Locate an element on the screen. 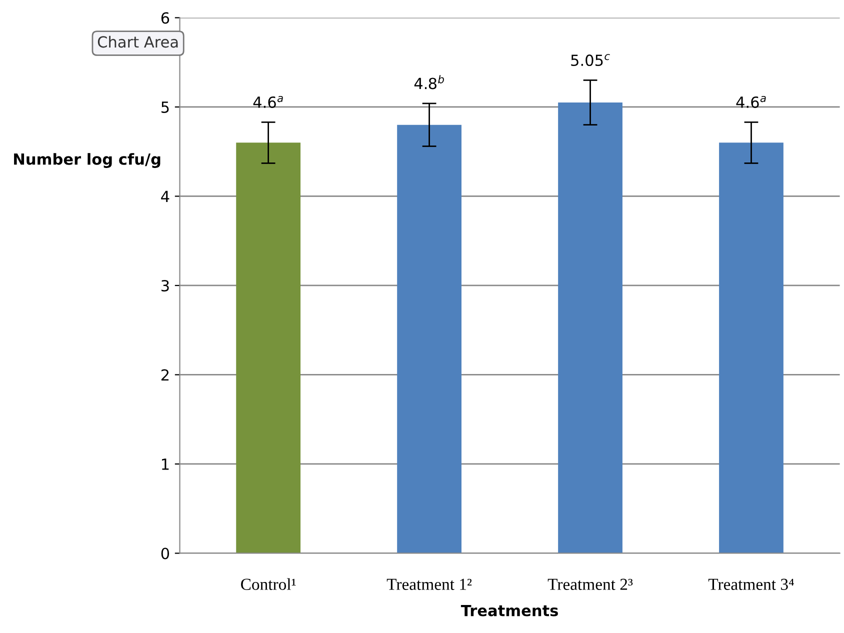 The image size is (844, 633). y-tick-label: 3 is located at coordinates (165, 286).